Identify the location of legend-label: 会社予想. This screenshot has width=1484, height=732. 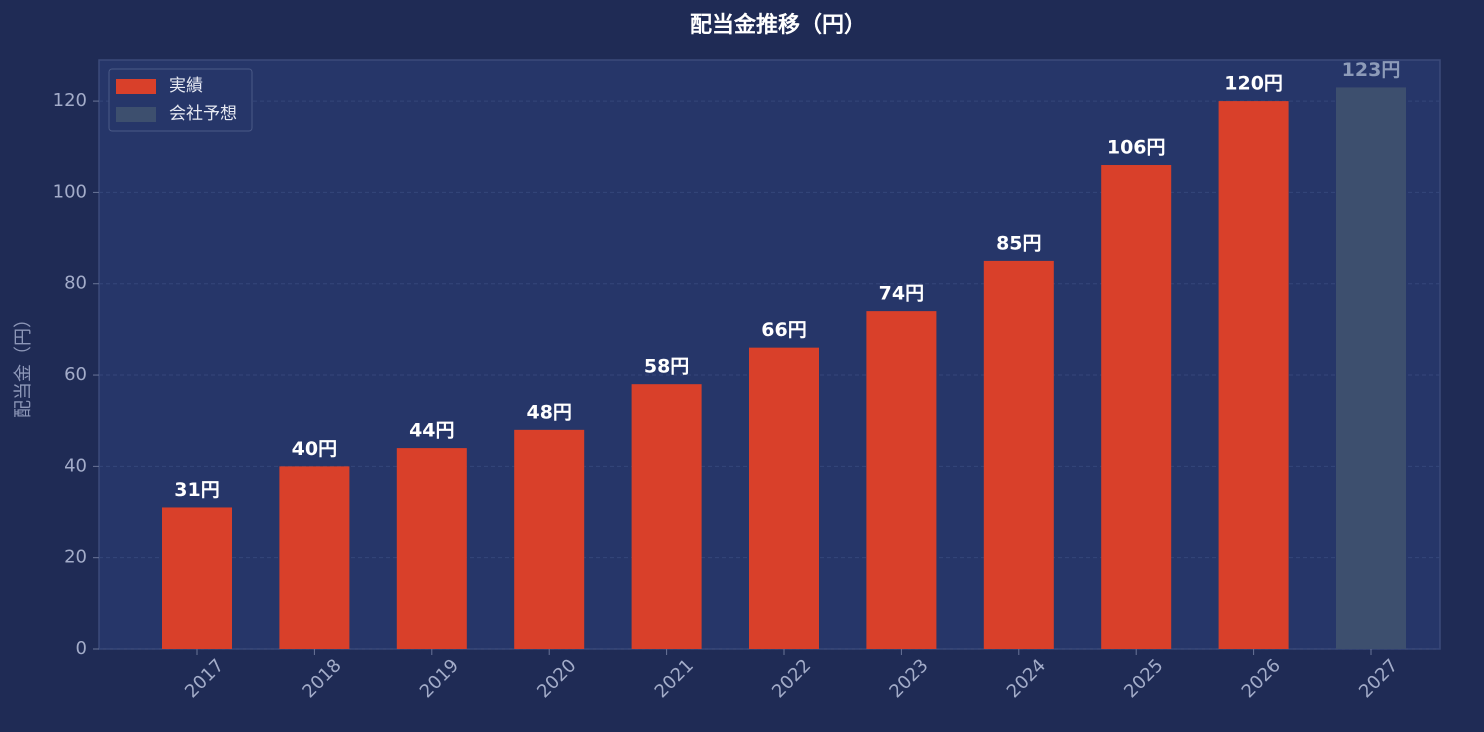
(203, 114).